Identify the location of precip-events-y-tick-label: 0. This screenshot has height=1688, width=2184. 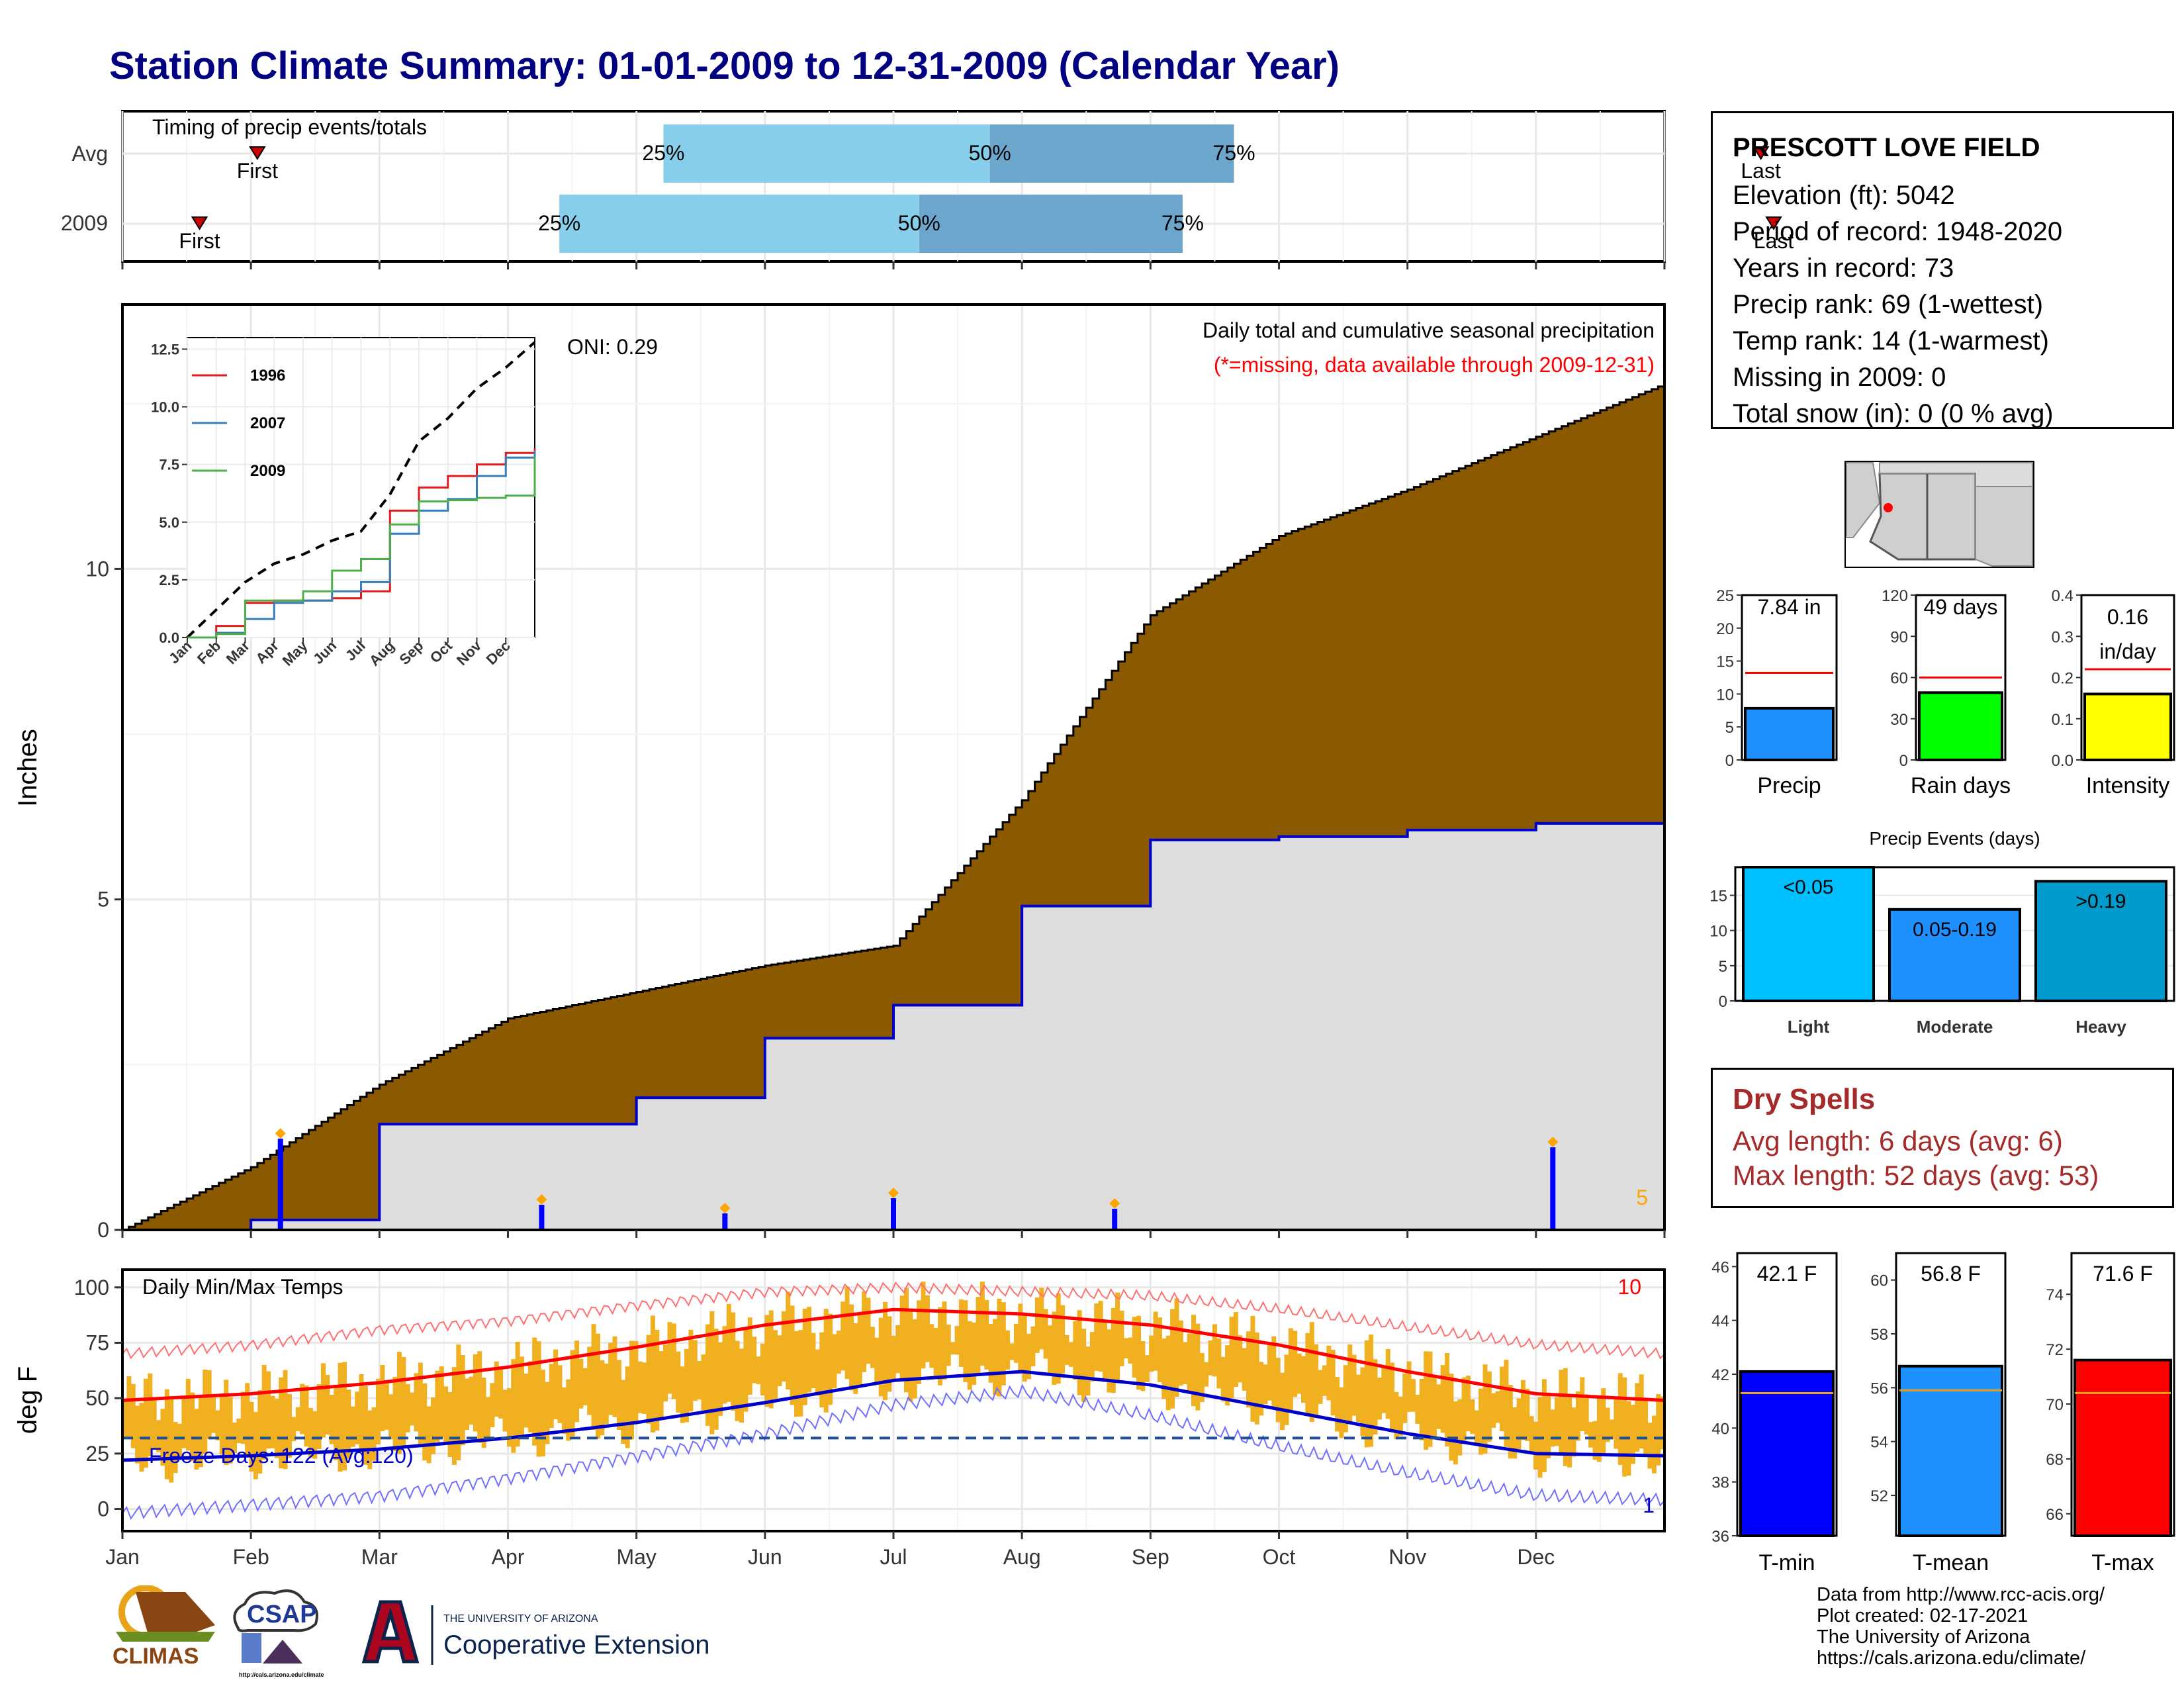
(1723, 1002).